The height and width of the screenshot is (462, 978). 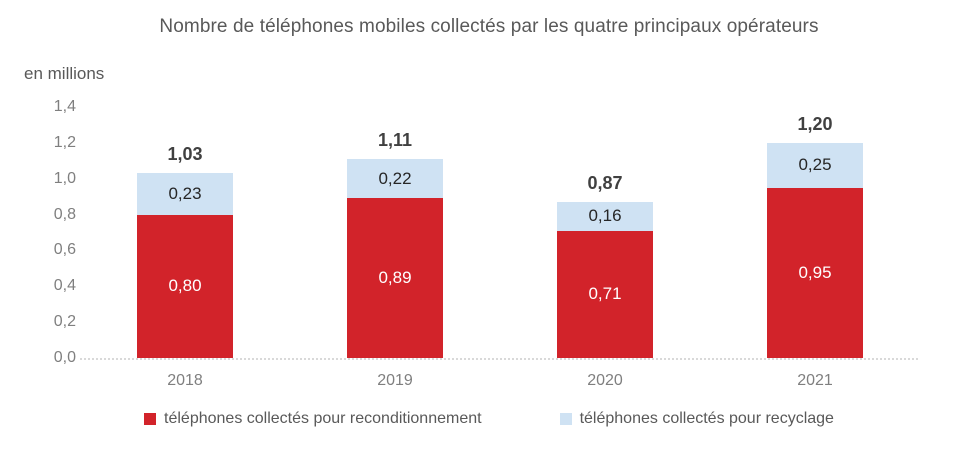 I want to click on bar-value-label-recyclage: 0,23, so click(x=185, y=193).